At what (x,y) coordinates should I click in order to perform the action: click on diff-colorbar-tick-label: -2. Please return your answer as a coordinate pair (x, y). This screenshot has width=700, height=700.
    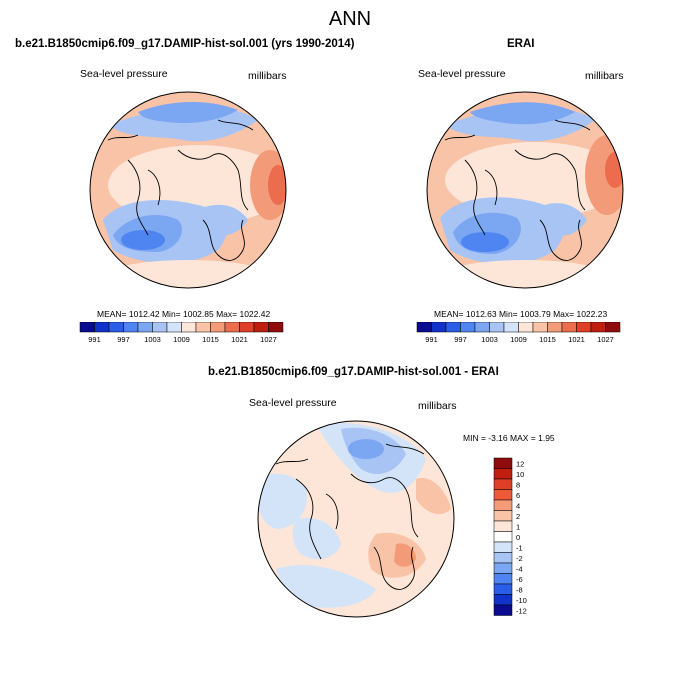
    Looking at the image, I should click on (519, 558).